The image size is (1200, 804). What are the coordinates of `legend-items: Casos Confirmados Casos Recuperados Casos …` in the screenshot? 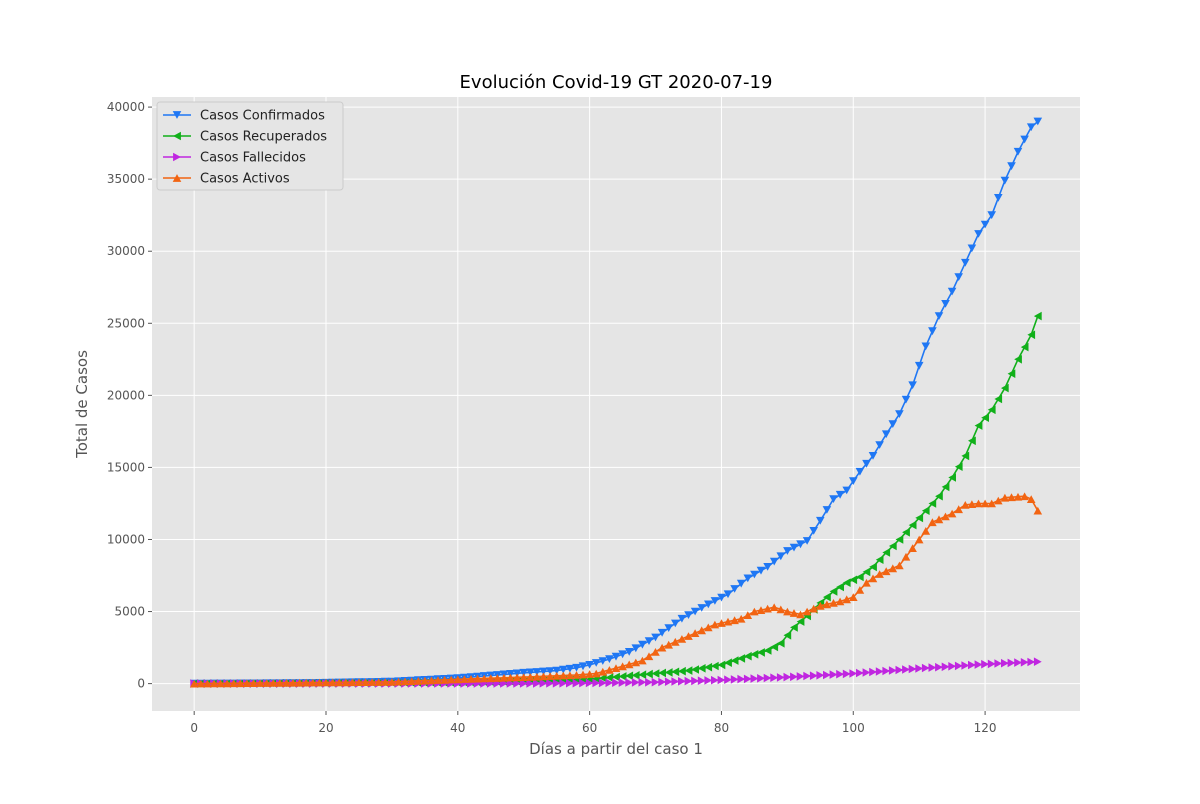 It's located at (245, 148).